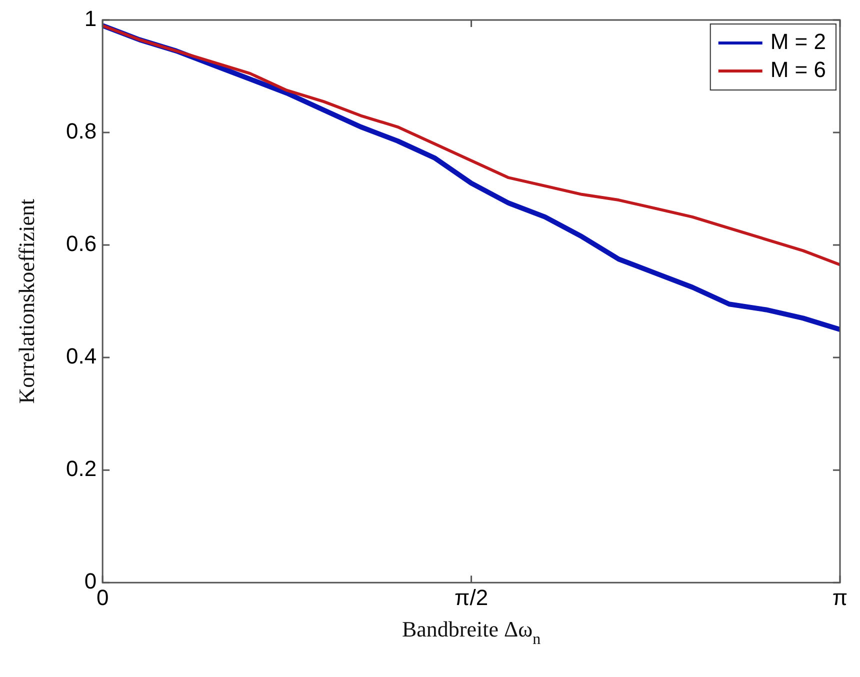  I want to click on y-tick-label: 0.4, so click(81, 356).